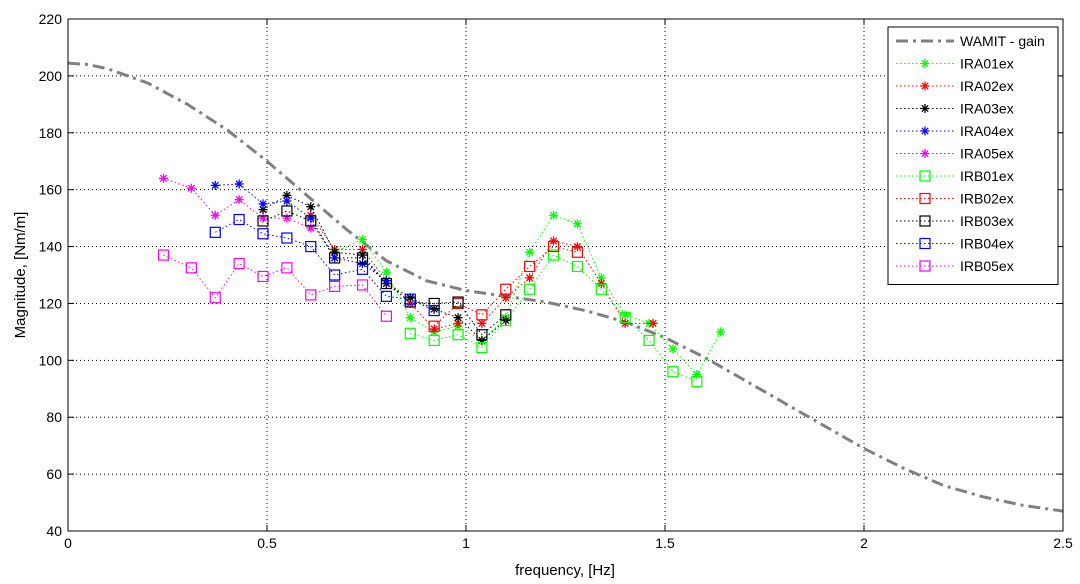  Describe the element at coordinates (955, 199) in the screenshot. I see `legend-entry: IRB02ex` at that location.